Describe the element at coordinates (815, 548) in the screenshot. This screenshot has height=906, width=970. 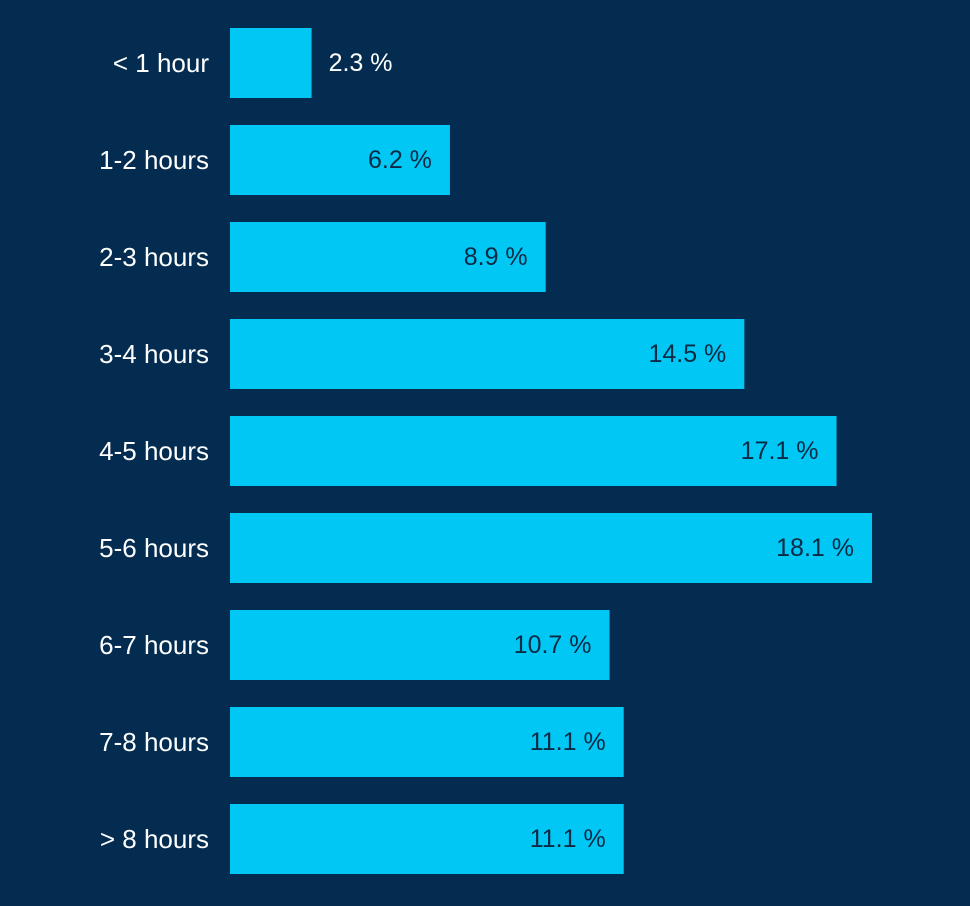
I see `value-label: 18.1 %` at that location.